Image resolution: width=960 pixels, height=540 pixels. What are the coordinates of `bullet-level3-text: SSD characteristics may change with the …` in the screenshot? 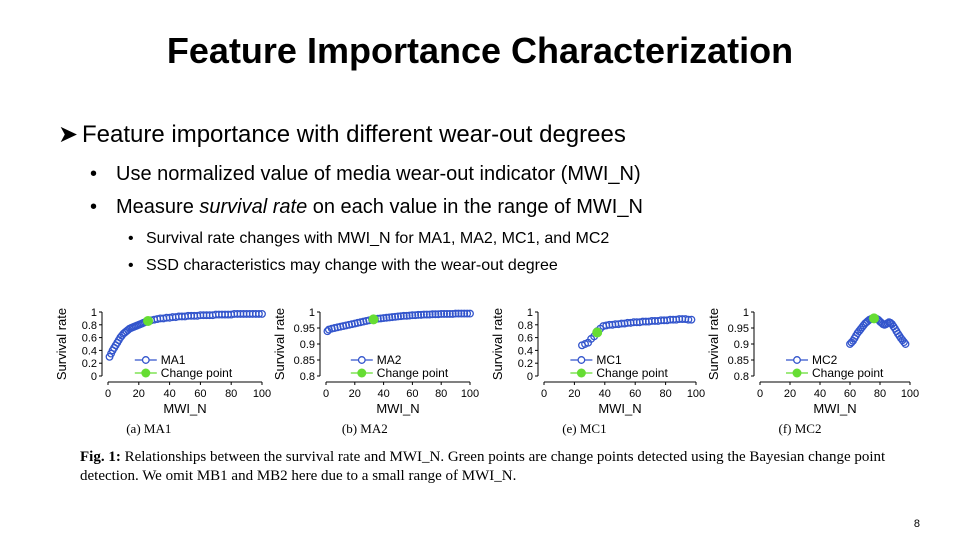 It's located at (352, 265).